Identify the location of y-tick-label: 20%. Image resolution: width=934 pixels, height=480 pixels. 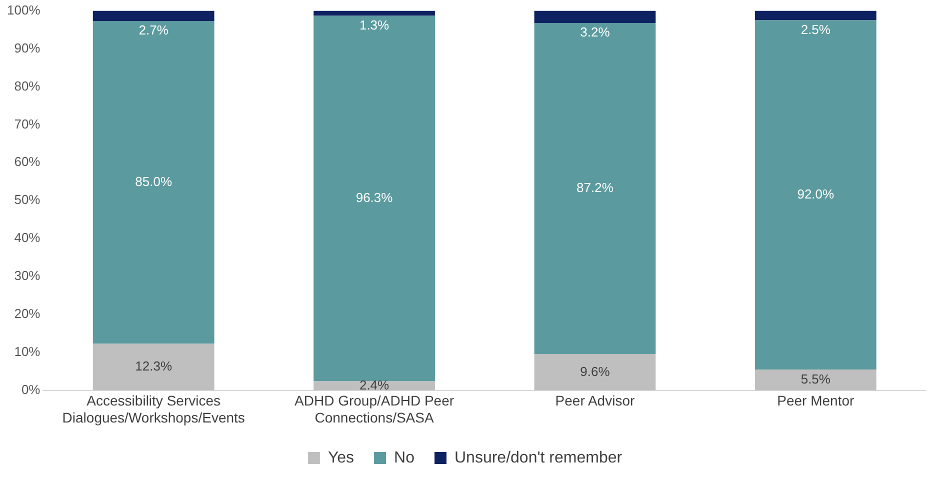
(27, 314).